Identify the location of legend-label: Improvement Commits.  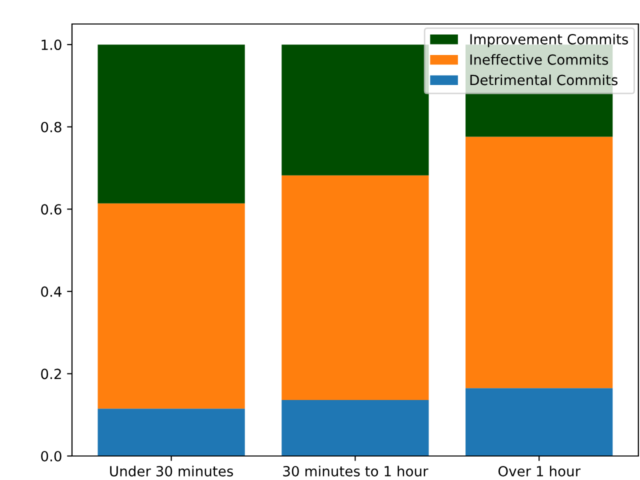
(549, 41).